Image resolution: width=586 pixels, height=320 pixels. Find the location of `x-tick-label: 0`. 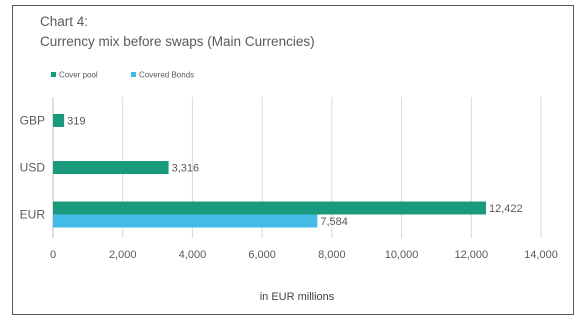

x-tick-label: 0 is located at coordinates (53, 255).